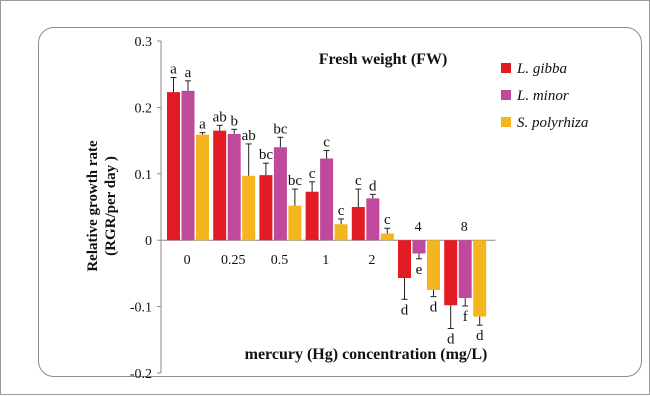 This screenshot has height=396, width=650. I want to click on significance-letter: e, so click(419, 270).